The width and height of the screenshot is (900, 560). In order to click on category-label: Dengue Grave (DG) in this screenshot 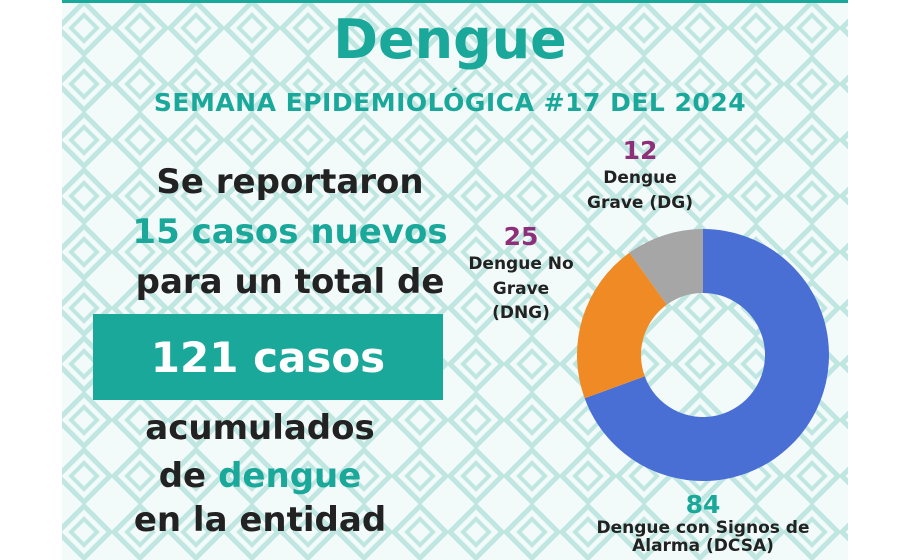, I will do `click(640, 190)`.